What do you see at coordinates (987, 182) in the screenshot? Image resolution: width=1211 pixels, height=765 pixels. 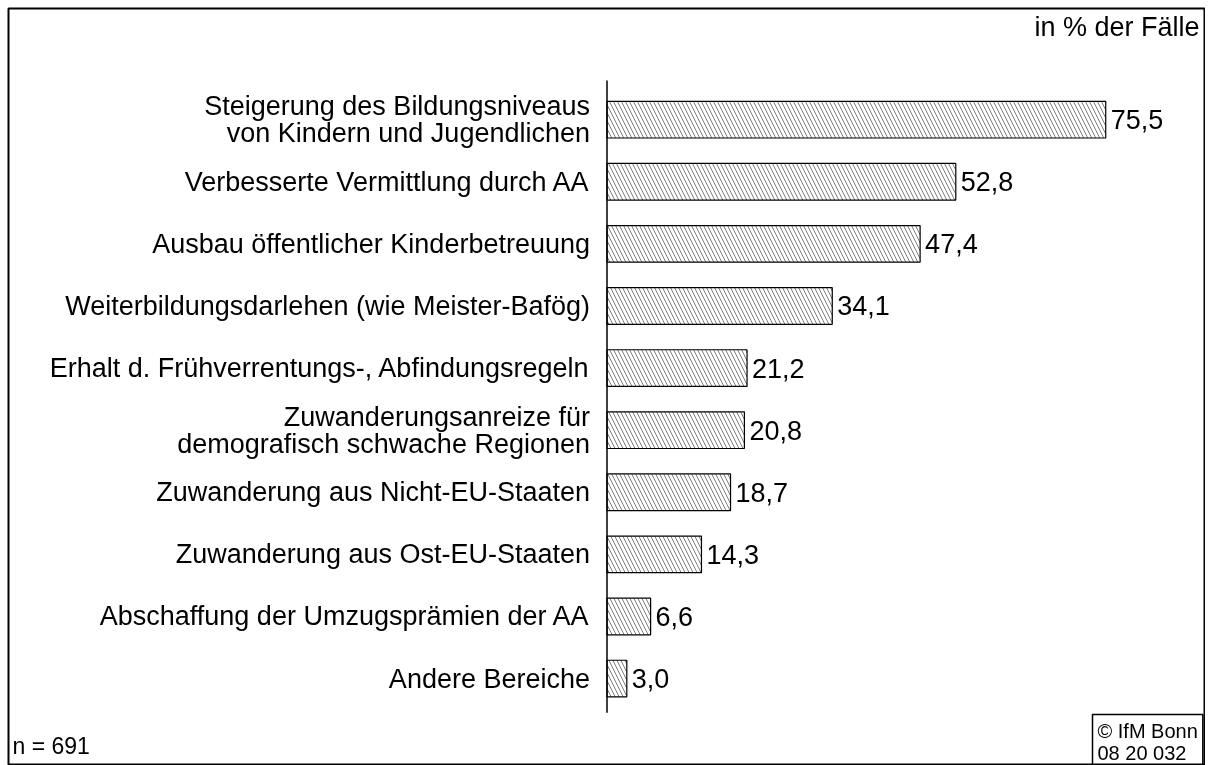 I see `data-label: 52,8` at bounding box center [987, 182].